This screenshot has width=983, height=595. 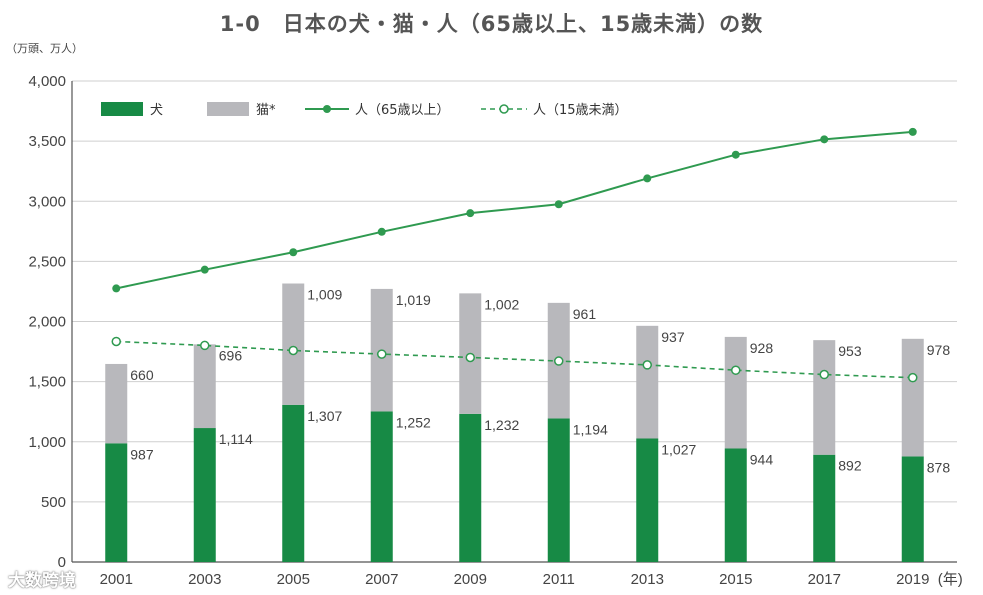 I want to click on data-label-dog: 1,307, so click(x=324, y=416).